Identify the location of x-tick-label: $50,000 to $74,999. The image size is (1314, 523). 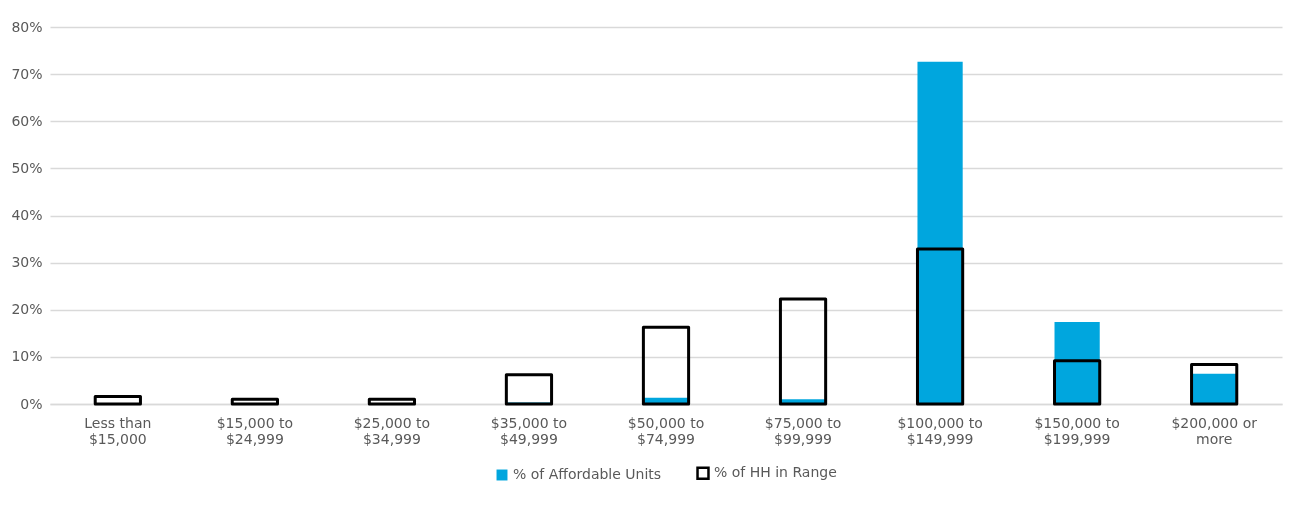
(666, 430).